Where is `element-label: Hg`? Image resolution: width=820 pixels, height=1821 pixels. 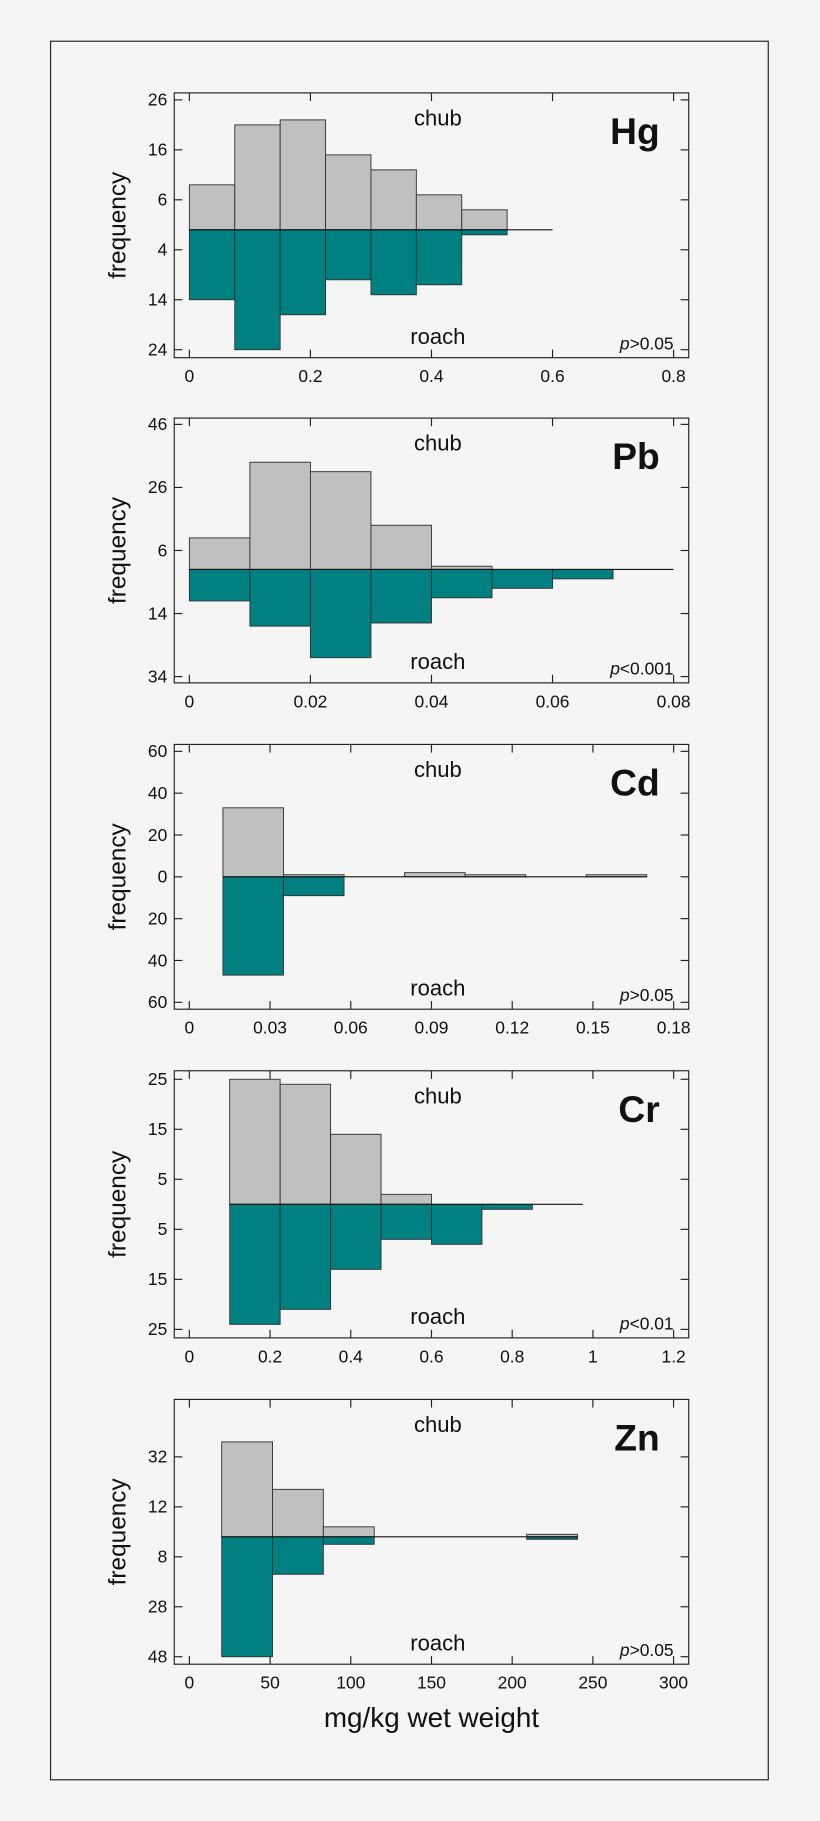 element-label: Hg is located at coordinates (635, 131).